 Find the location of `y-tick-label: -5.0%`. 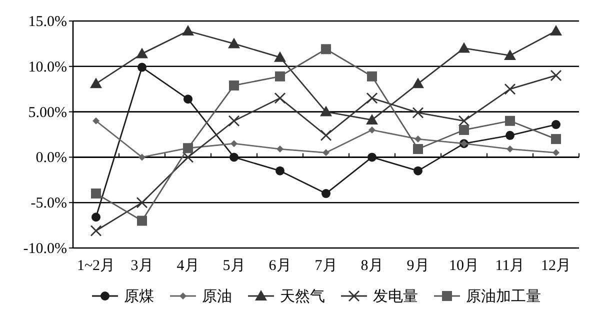

y-tick-label: -5.0% is located at coordinates (48, 204).